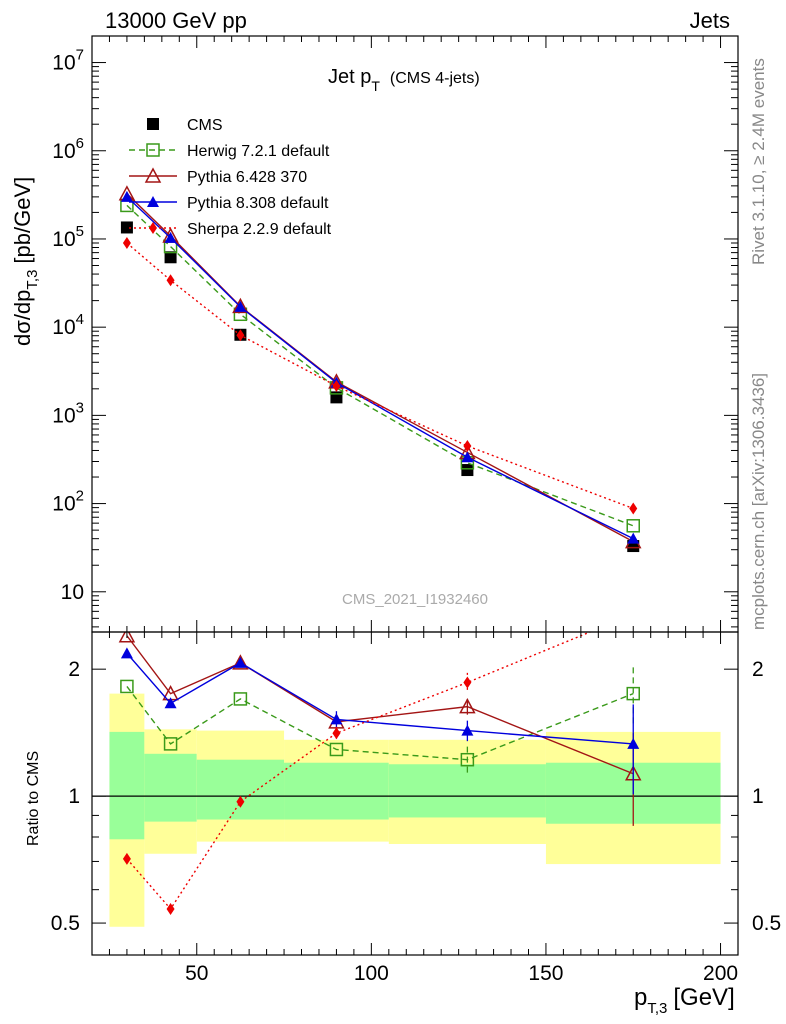  What do you see at coordinates (758, 796) in the screenshot?
I see `ratio-y-tick-label-right: 1` at bounding box center [758, 796].